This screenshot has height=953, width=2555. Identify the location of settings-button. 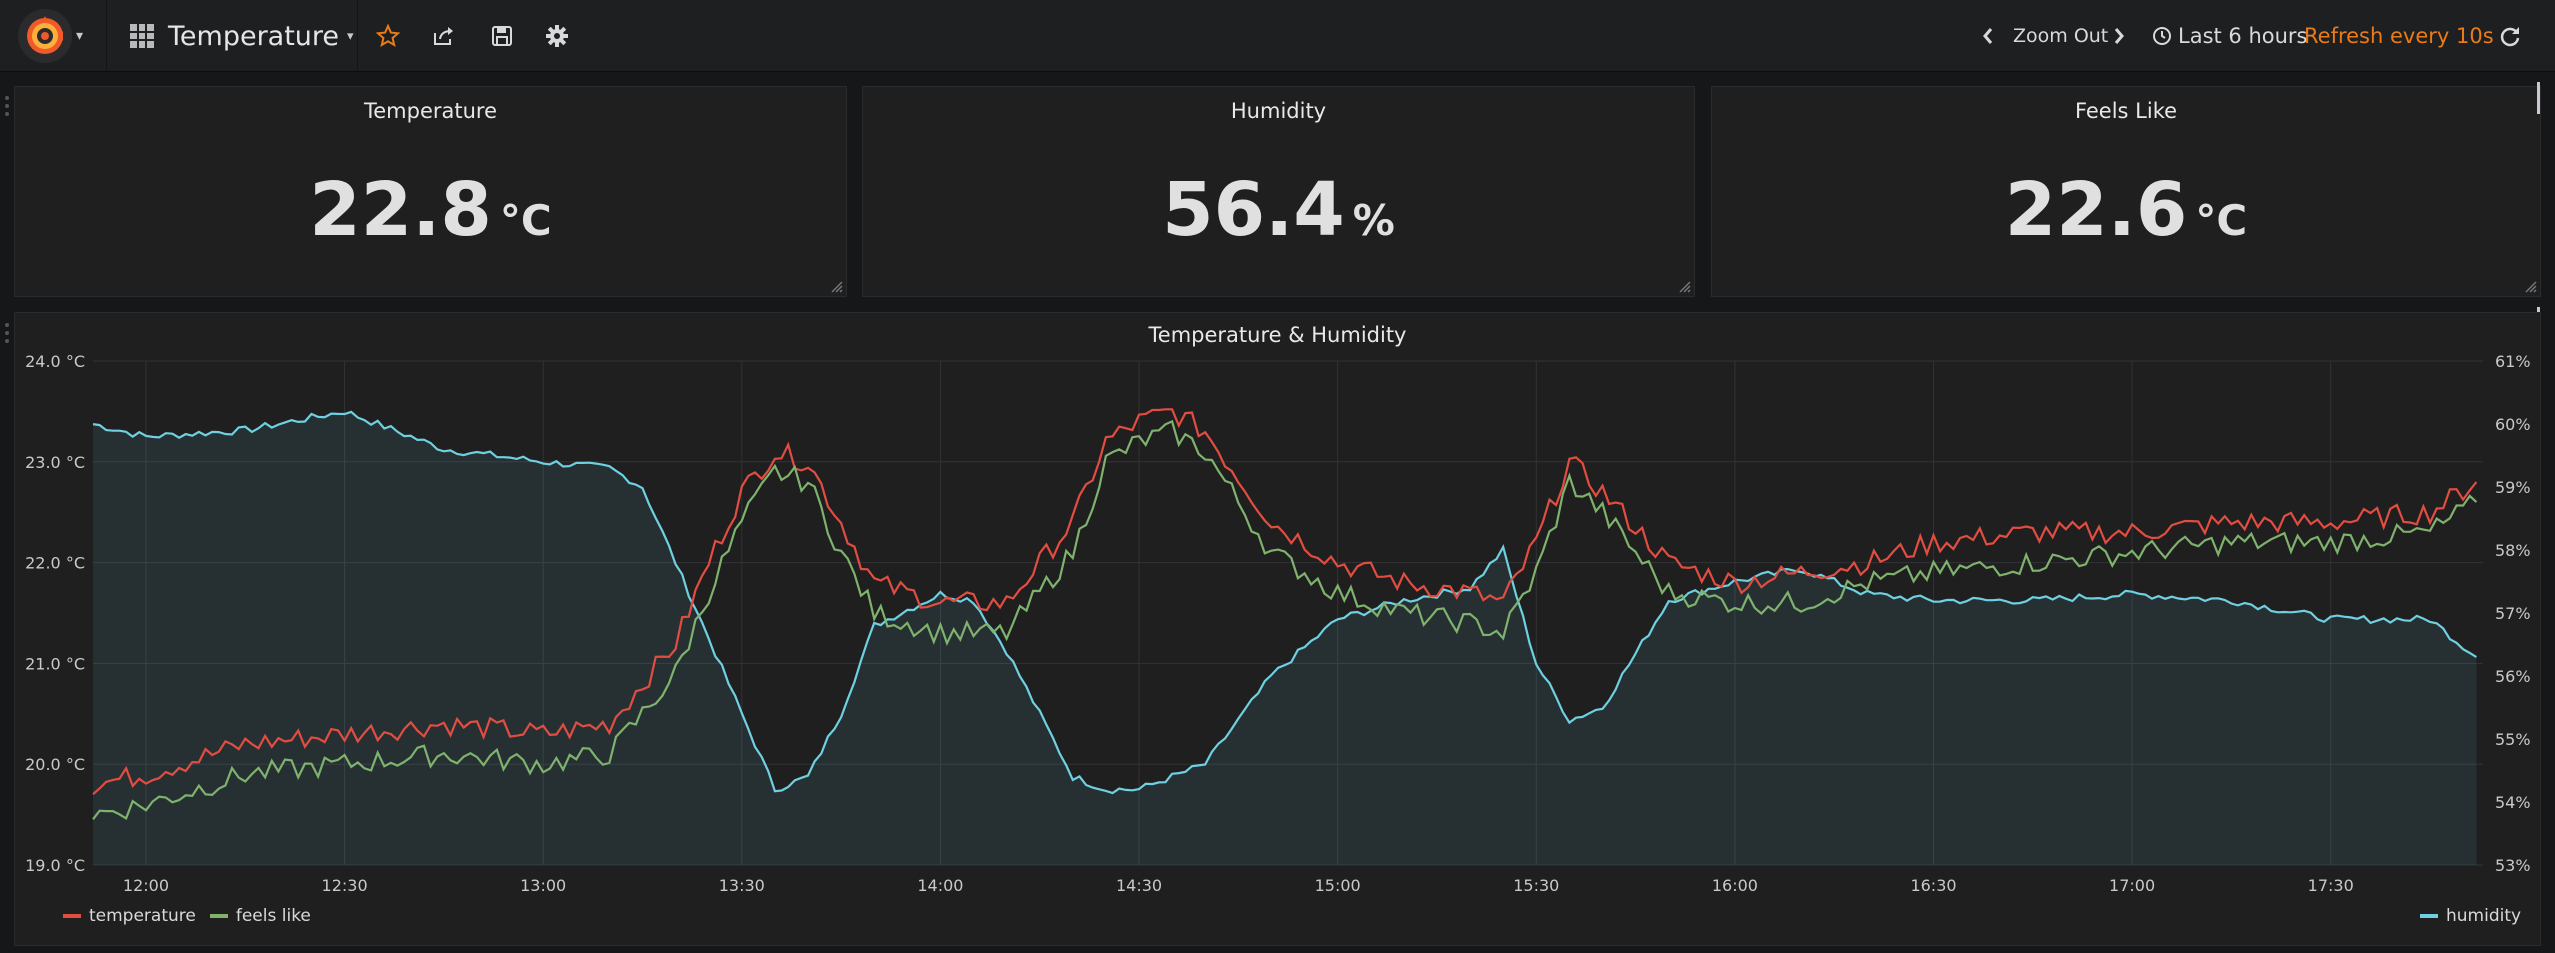
(557, 36).